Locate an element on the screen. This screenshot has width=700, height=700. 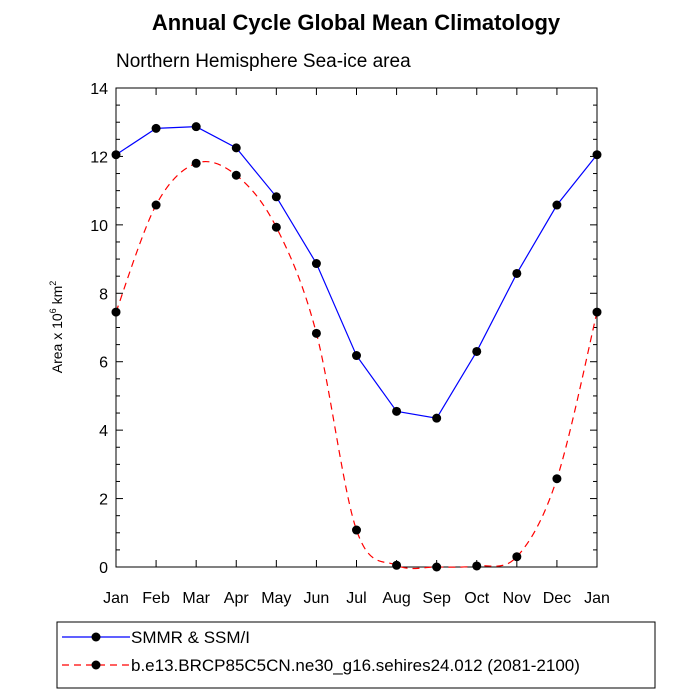
x-tick-label: Apr is located at coordinates (237, 598).